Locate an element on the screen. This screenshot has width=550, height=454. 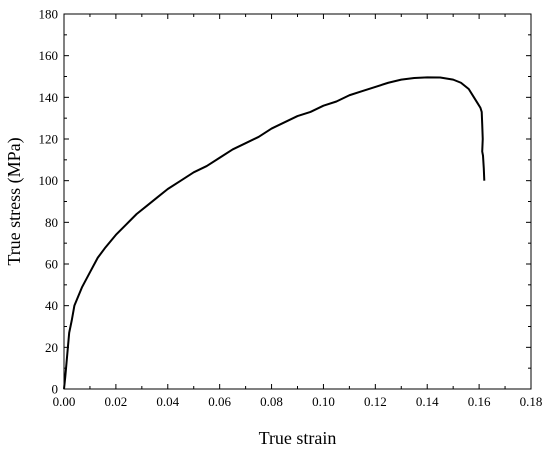
y-tick-label: 80 is located at coordinates (51, 222).